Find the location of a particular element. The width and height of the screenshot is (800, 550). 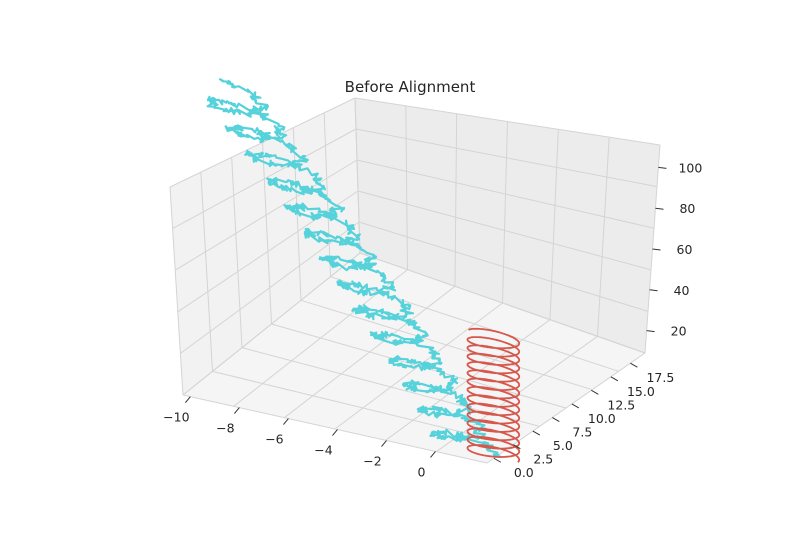

y-tick-label: 12.5 is located at coordinates (621, 404).